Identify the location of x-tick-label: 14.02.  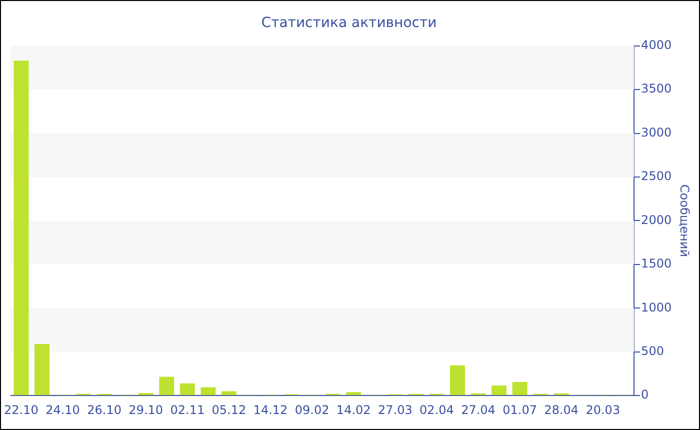
(353, 409).